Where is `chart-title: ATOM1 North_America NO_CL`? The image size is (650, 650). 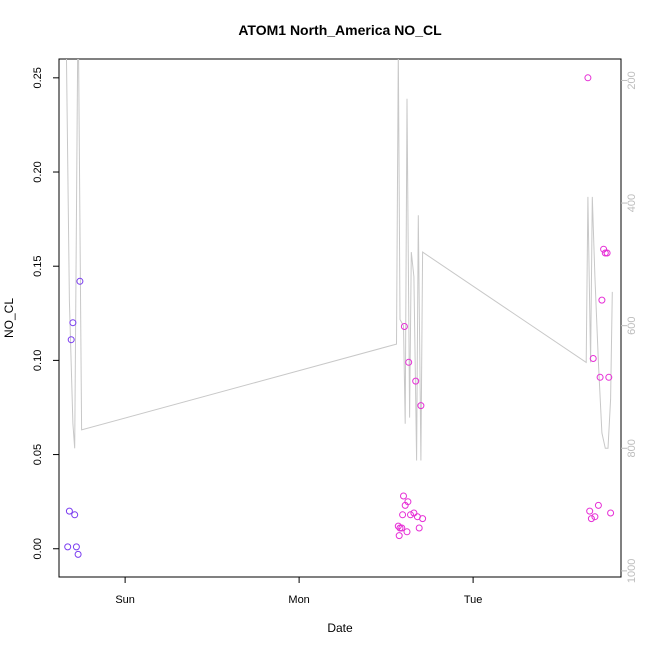 chart-title: ATOM1 North_America NO_CL is located at coordinates (340, 30).